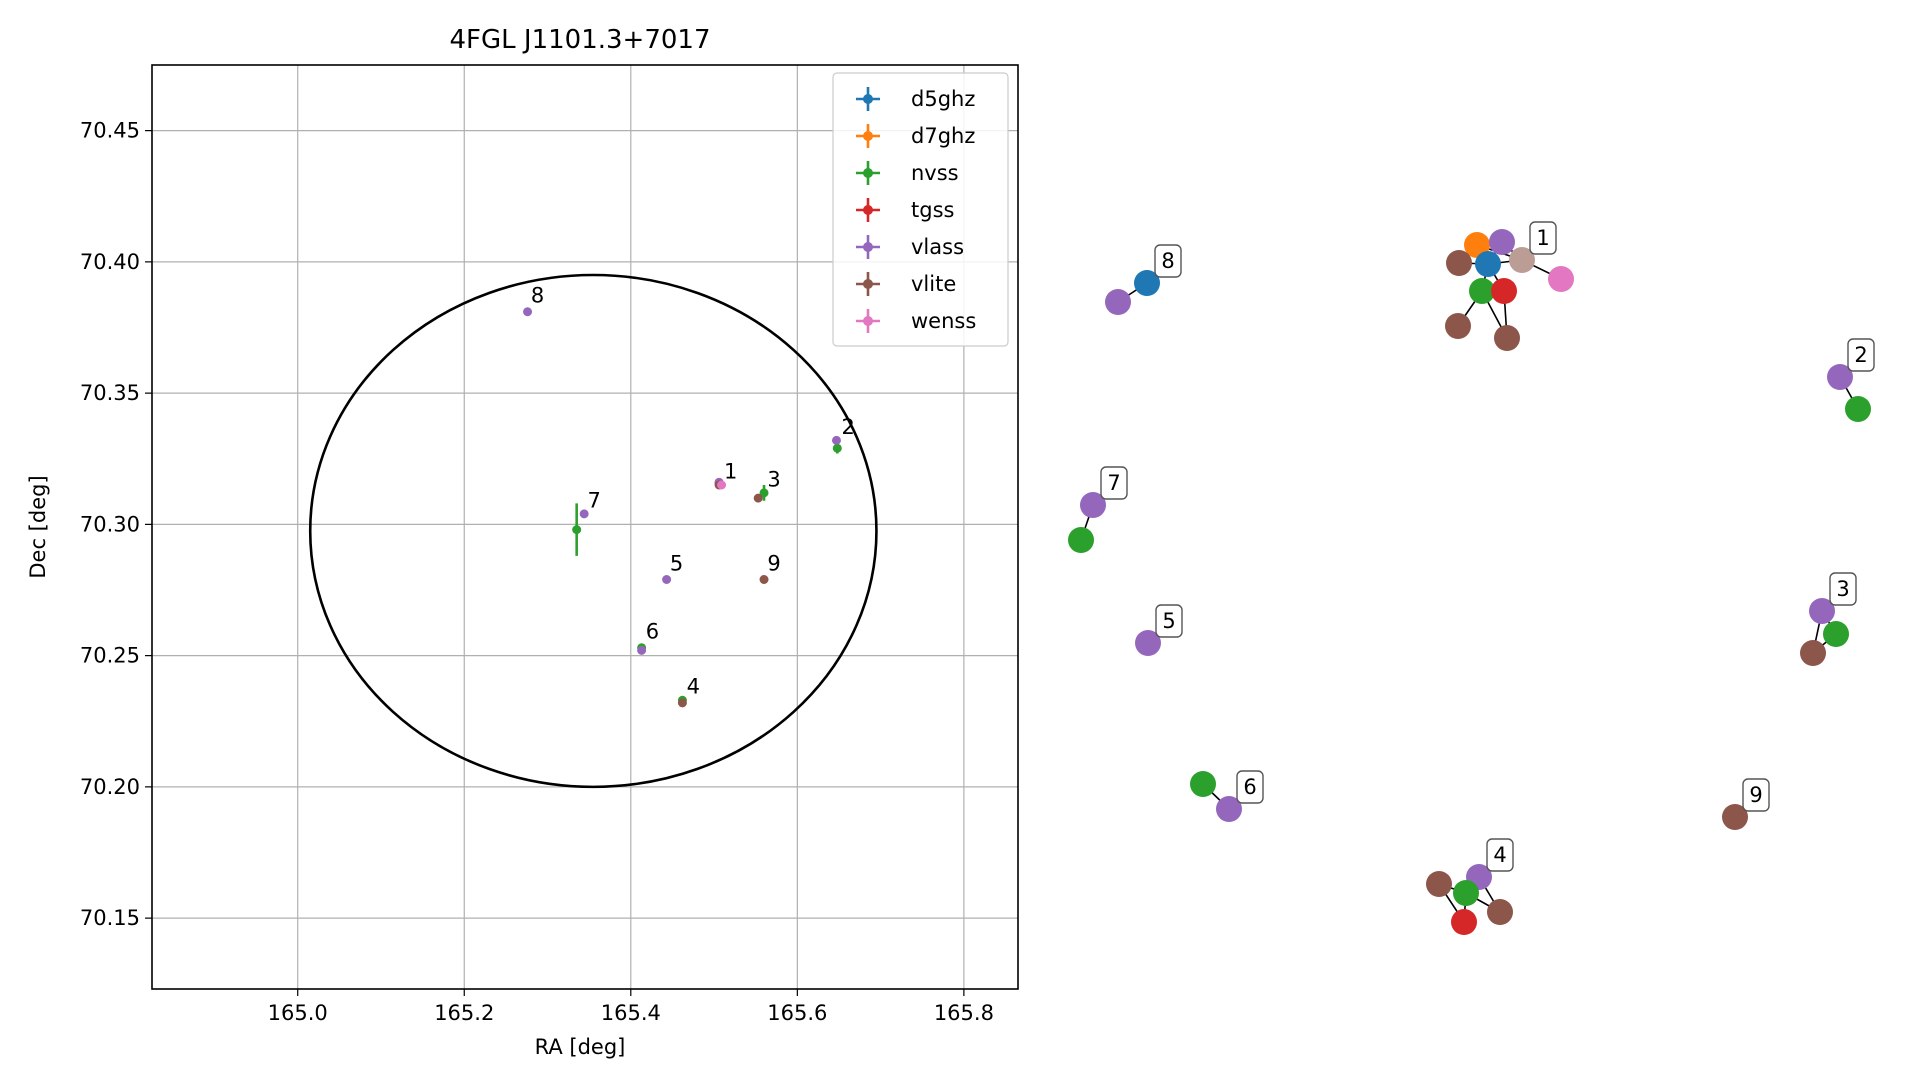 The width and height of the screenshot is (1919, 1080). Describe the element at coordinates (652, 632) in the screenshot. I see `source-label: 6` at that location.